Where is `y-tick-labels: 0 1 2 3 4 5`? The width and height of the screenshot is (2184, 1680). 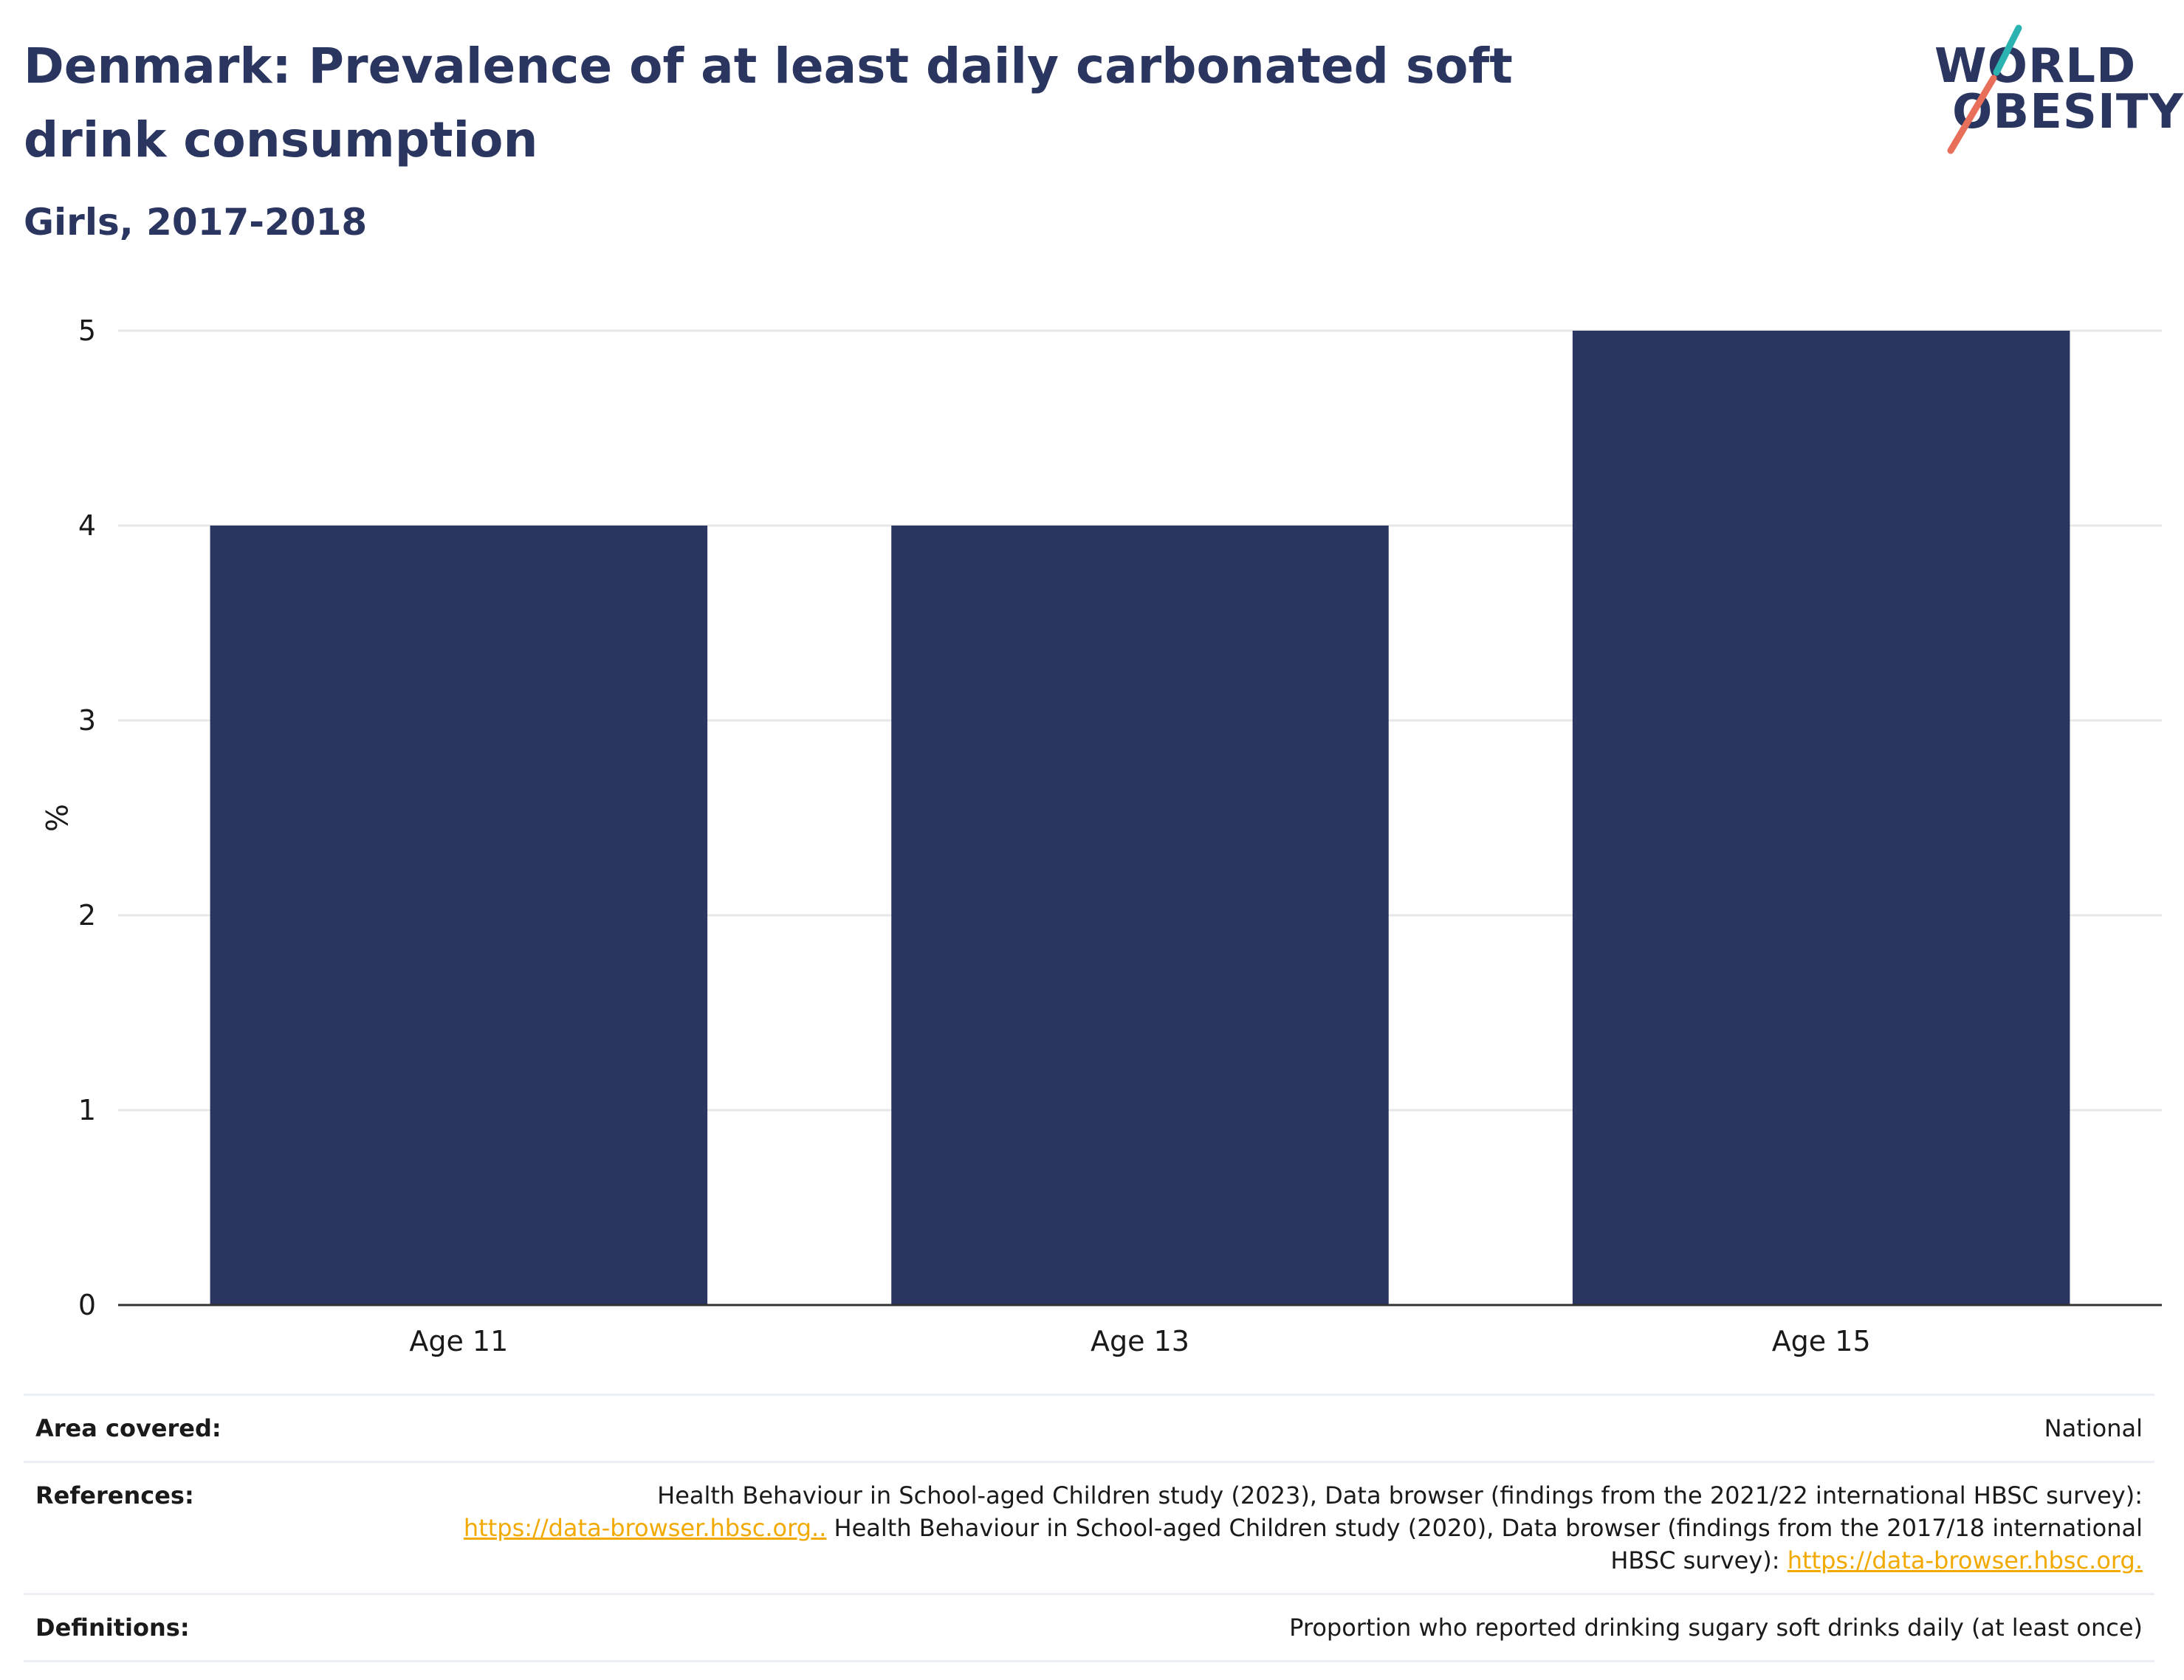 y-tick-labels: 0 1 2 3 4 5 is located at coordinates (87, 817).